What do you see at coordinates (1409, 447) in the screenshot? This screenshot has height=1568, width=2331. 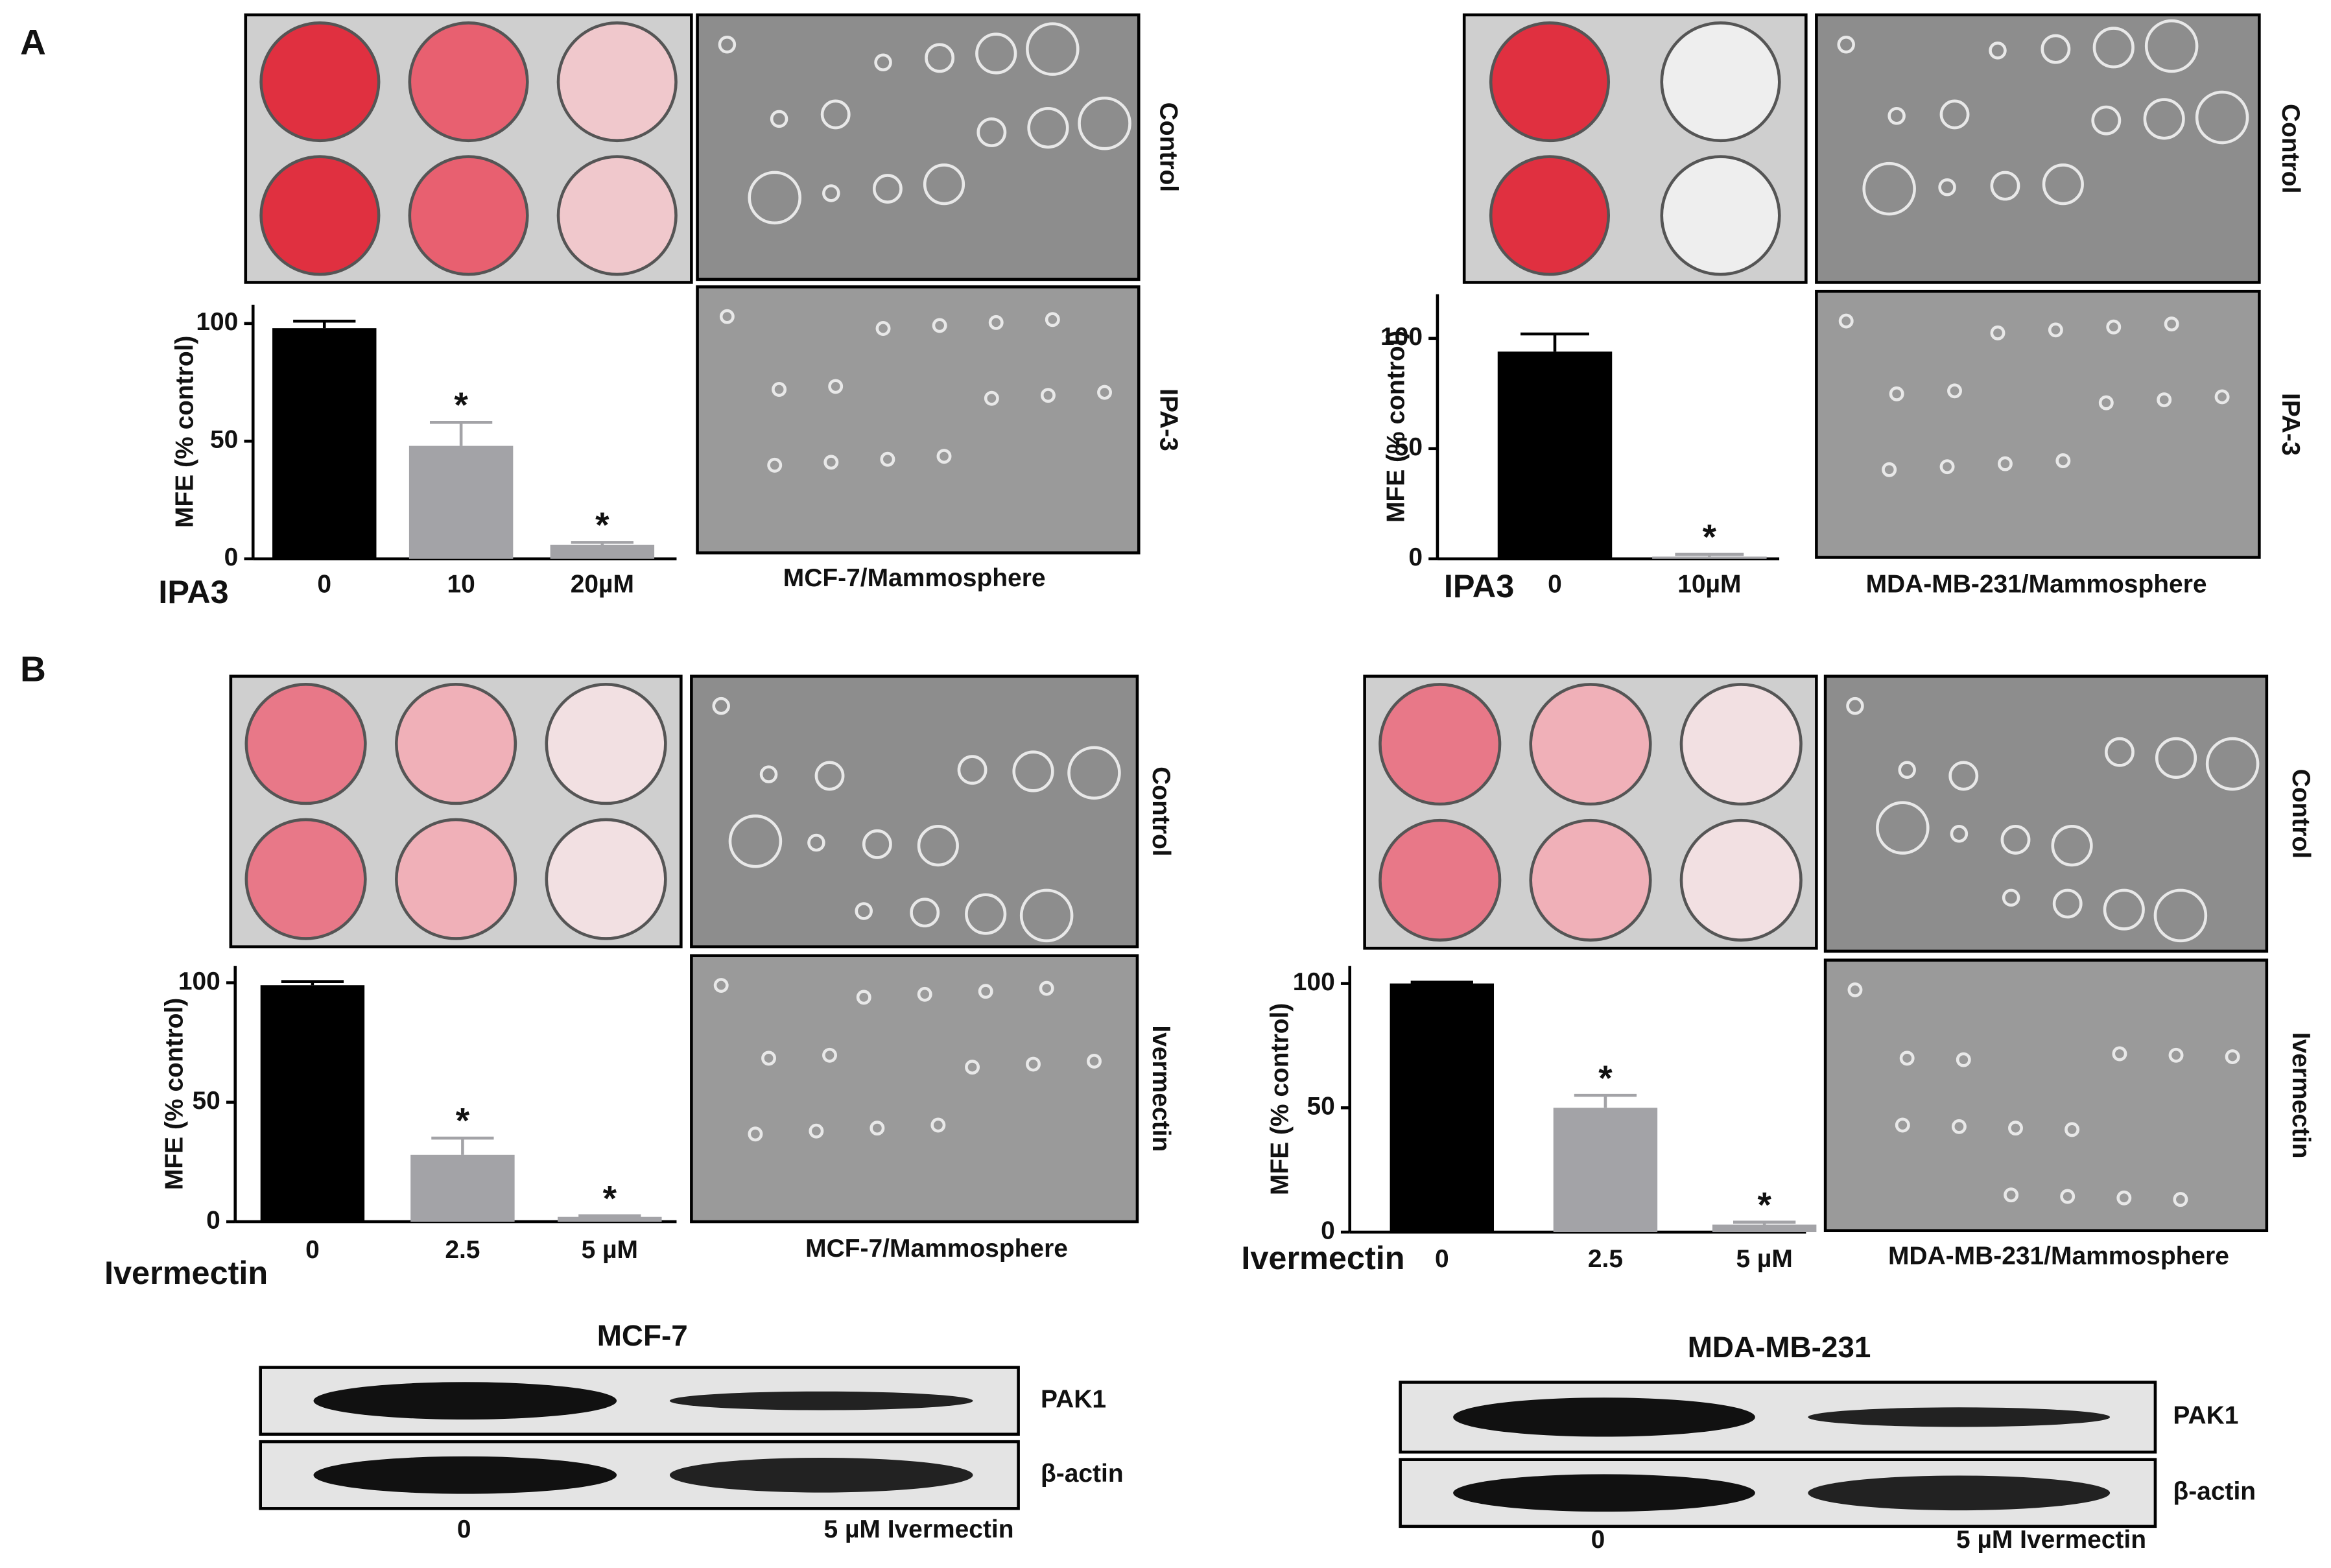 I see `y-tick-label: 50` at bounding box center [1409, 447].